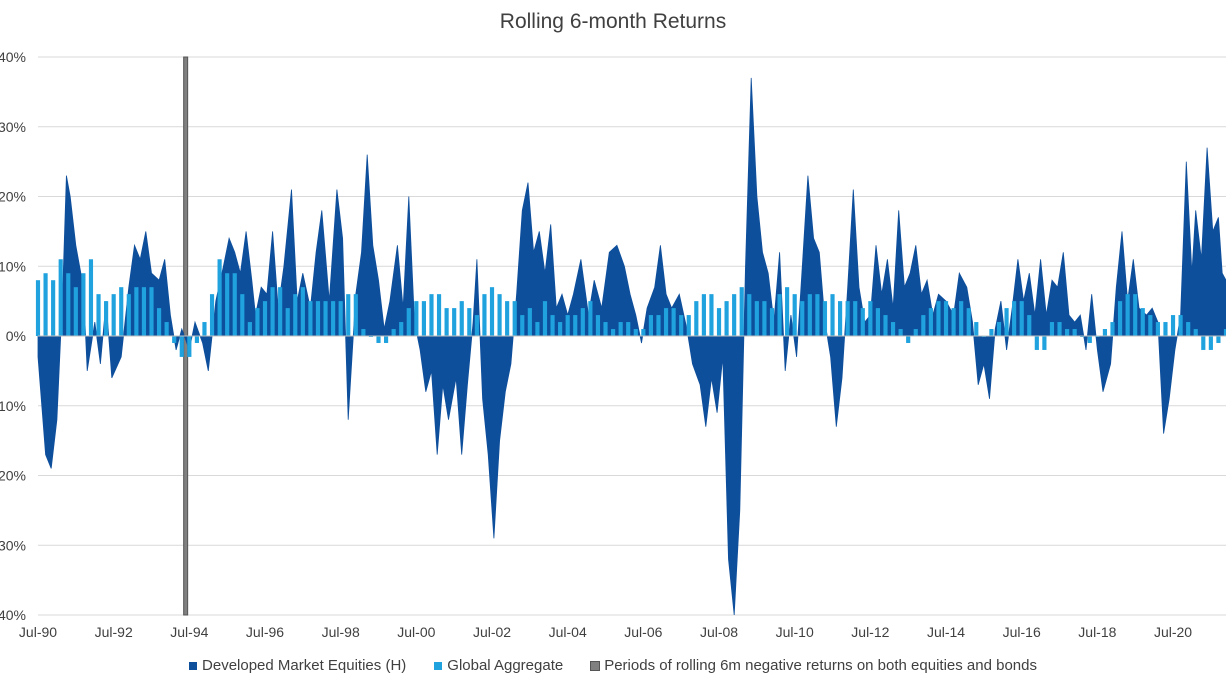  What do you see at coordinates (38, 632) in the screenshot?
I see `x-tick-label: Jul-90` at bounding box center [38, 632].